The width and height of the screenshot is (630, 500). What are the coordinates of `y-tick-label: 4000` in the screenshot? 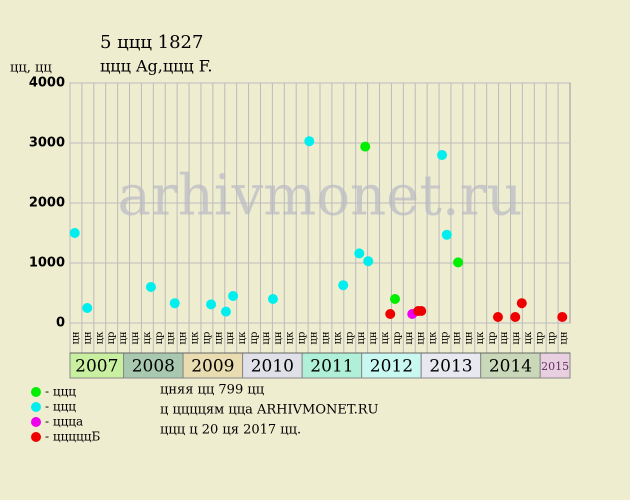 It's located at (47, 83).